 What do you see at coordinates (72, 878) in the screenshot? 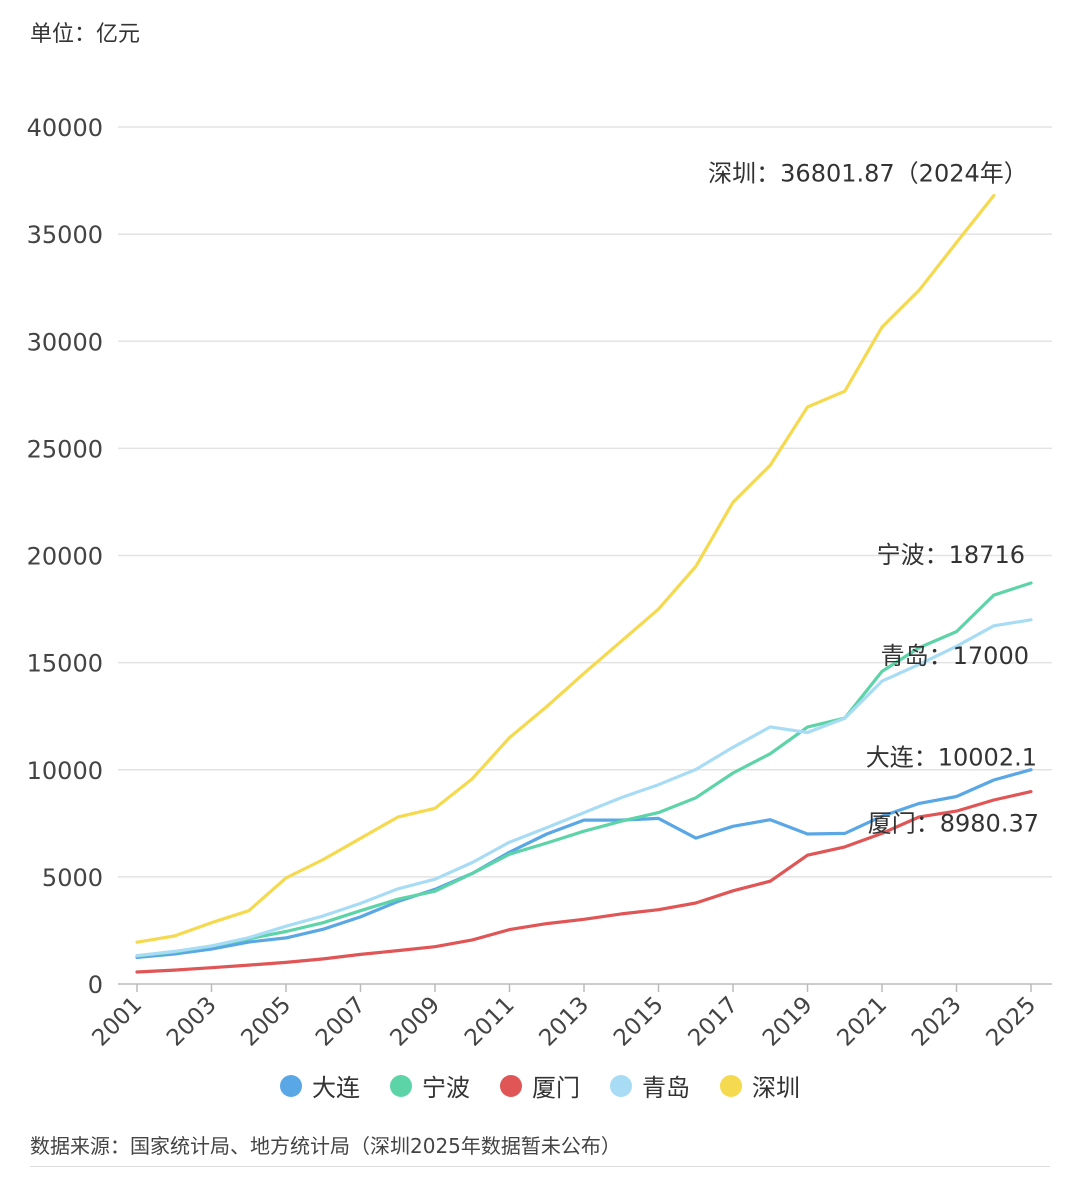
I see `y-tick-label: 5000` at bounding box center [72, 878].